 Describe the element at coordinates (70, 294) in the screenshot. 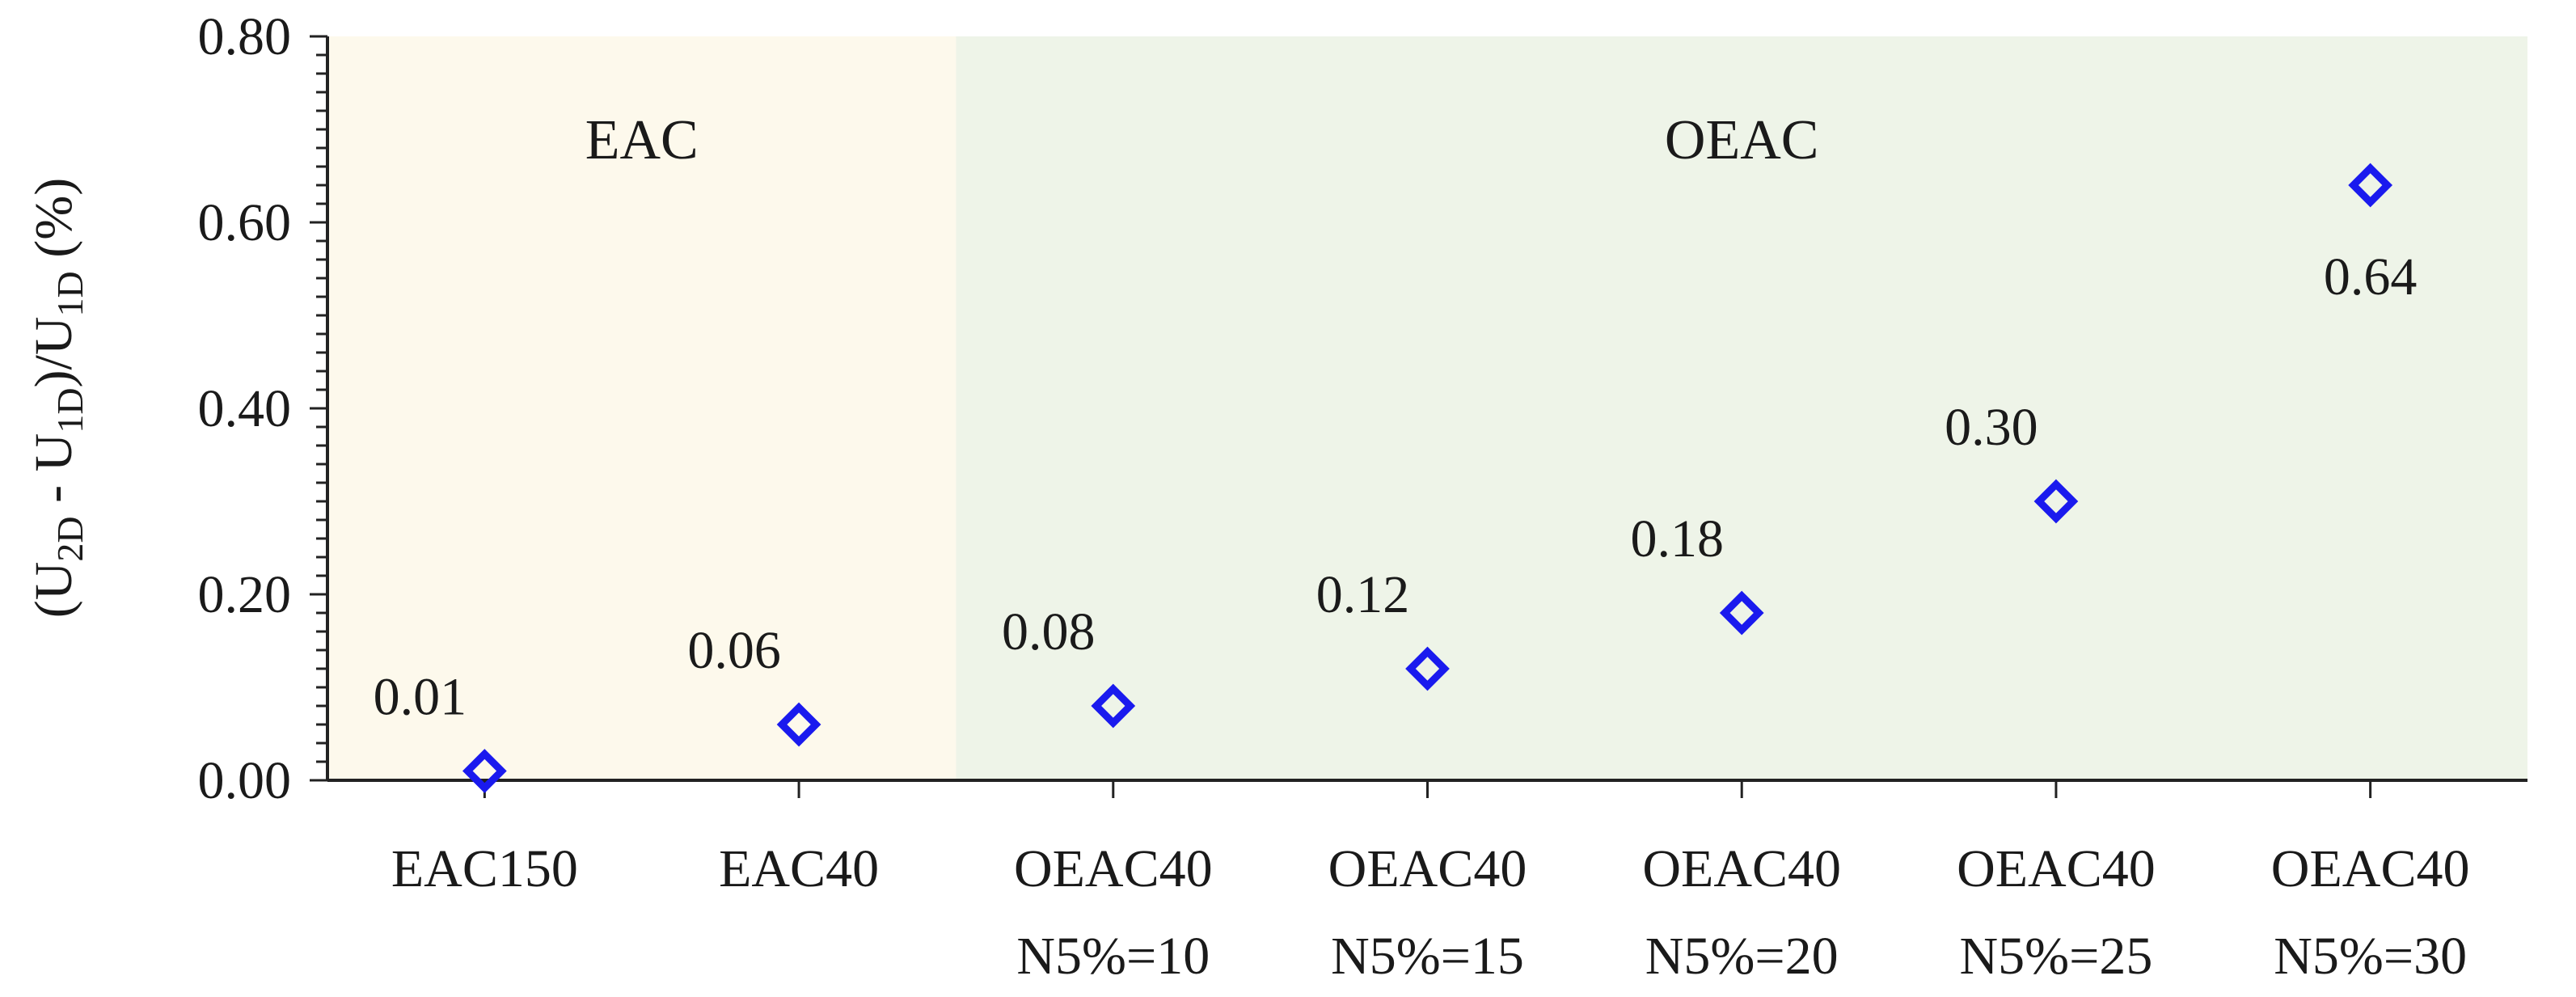

I see `y-axis-label-sub3: 1D` at that location.